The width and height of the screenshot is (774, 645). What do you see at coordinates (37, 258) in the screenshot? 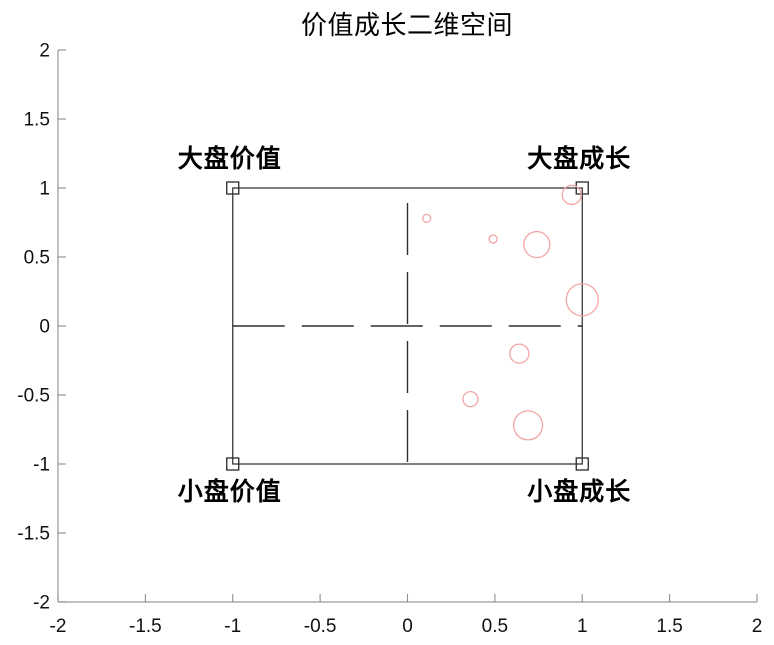
I see `y-tick-label: 0.5` at bounding box center [37, 258].